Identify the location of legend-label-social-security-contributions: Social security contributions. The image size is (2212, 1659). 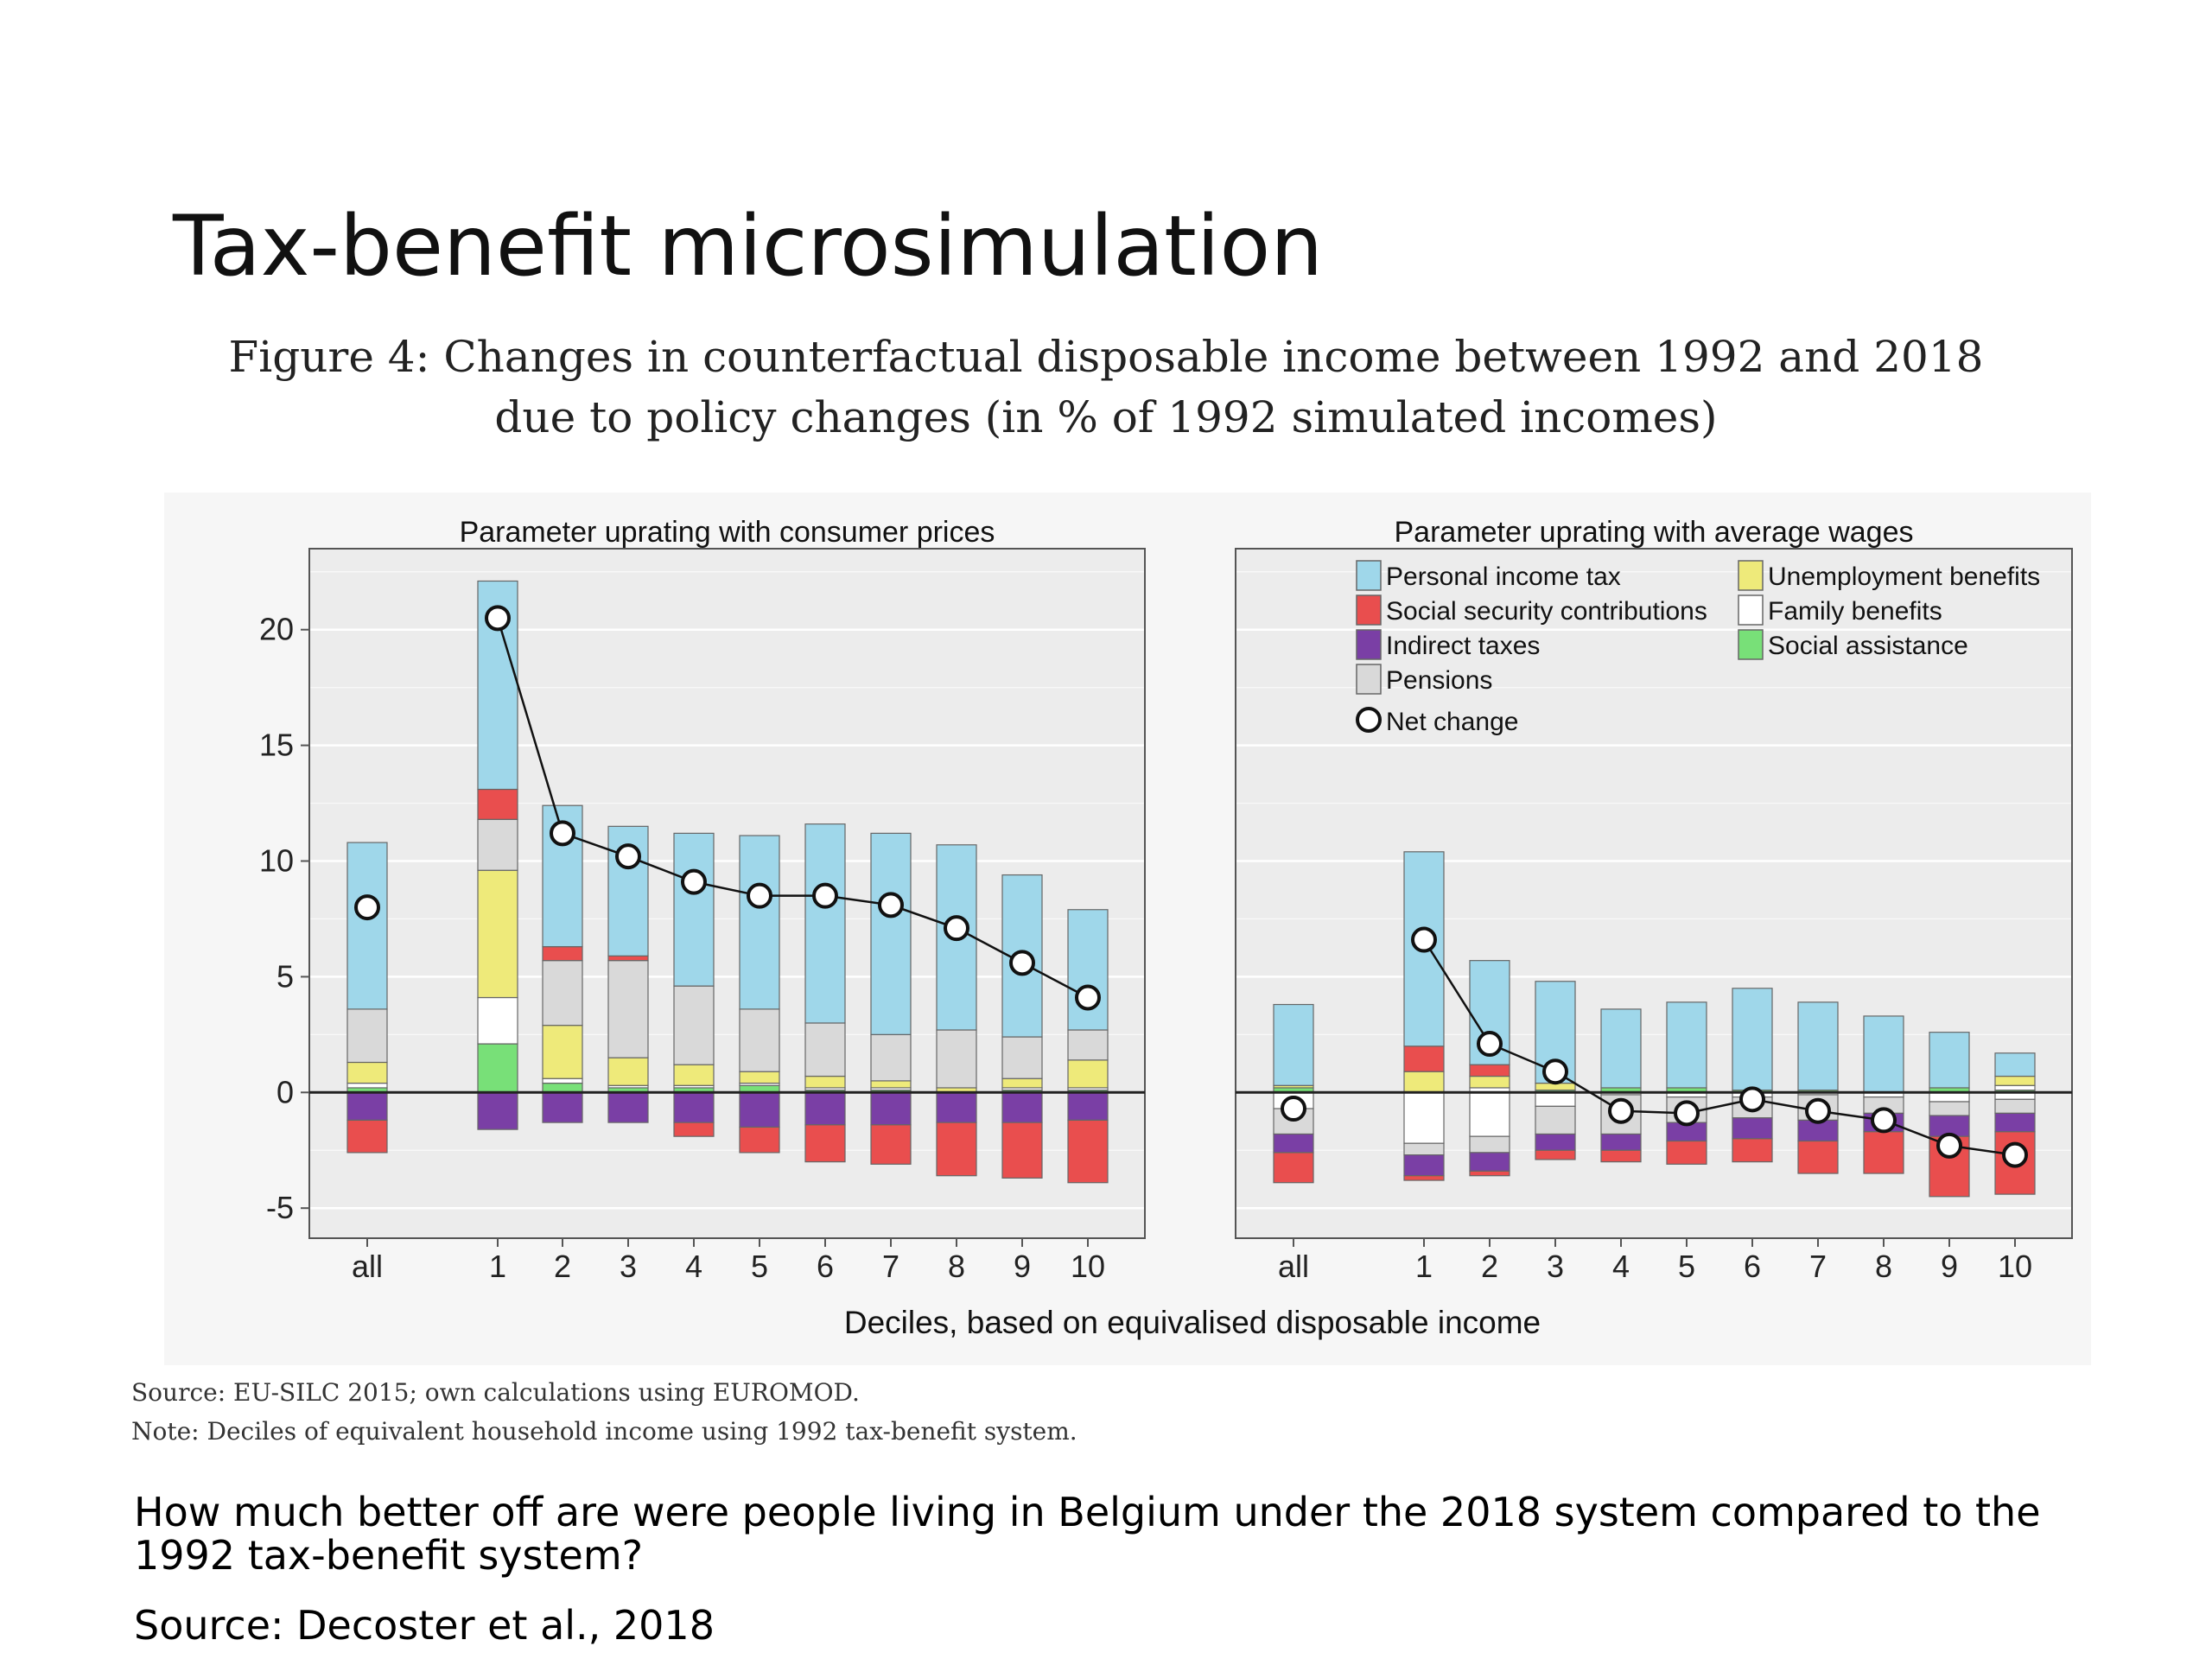
(1546, 611).